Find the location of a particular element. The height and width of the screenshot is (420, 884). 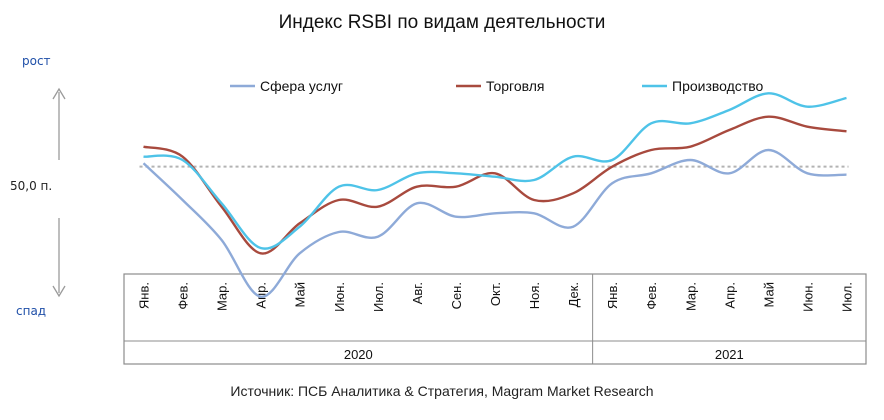

down-arrow-icon is located at coordinates (59, 291).